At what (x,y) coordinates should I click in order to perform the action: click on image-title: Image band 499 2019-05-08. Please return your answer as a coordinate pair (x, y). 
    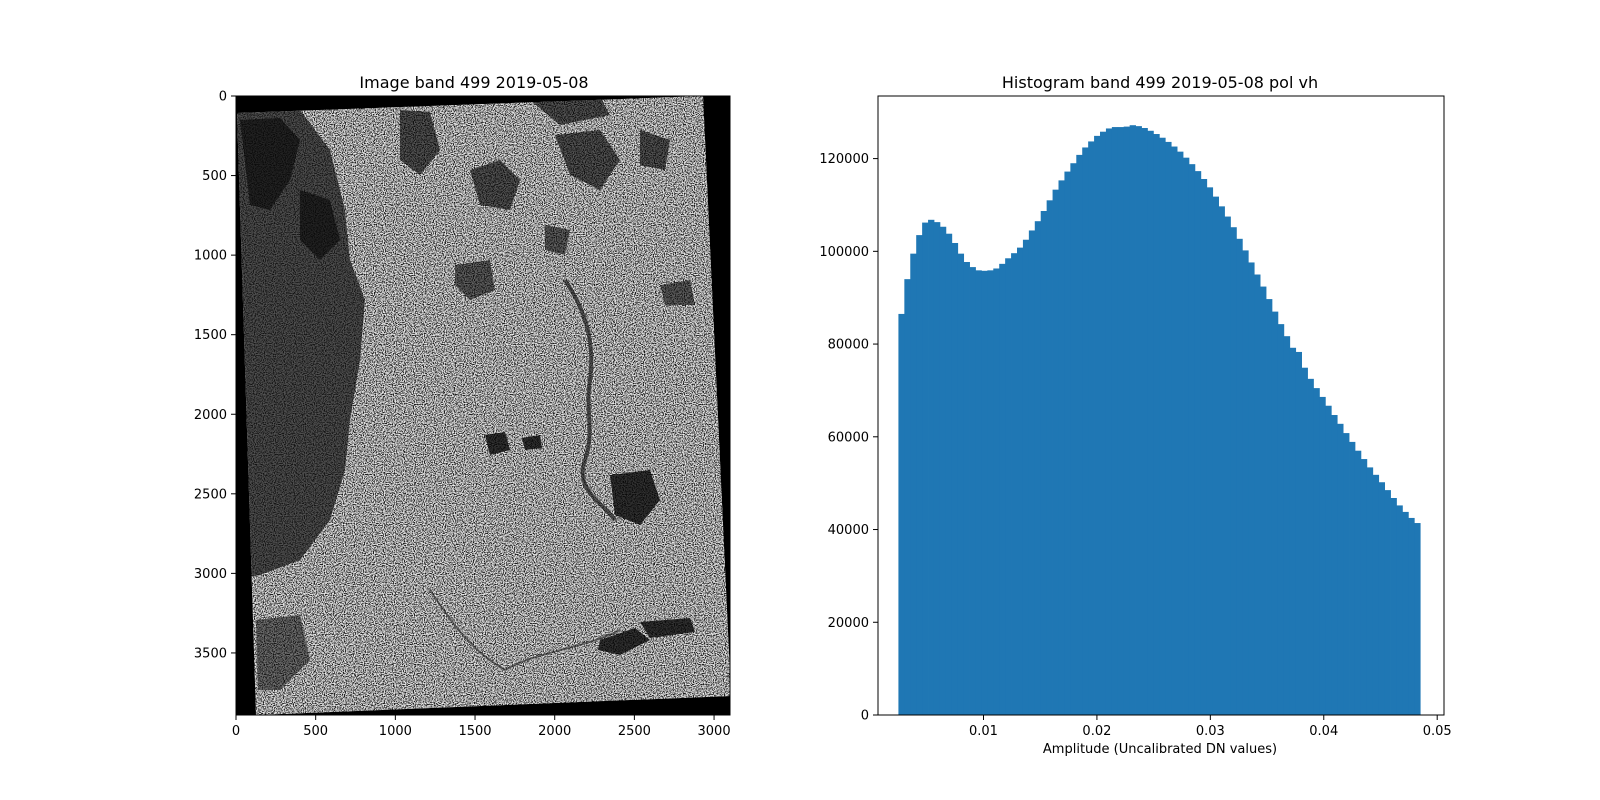
    Looking at the image, I should click on (473, 82).